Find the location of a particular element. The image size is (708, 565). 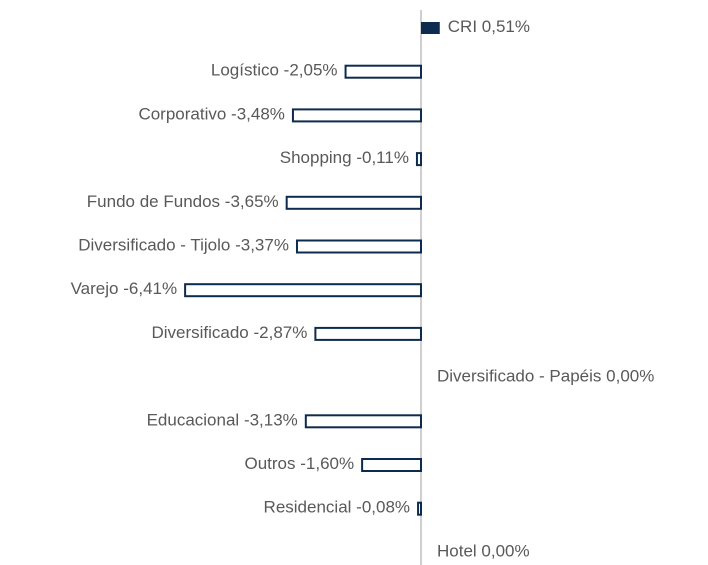

bar-label: Diversificado -2,87% is located at coordinates (229, 332).